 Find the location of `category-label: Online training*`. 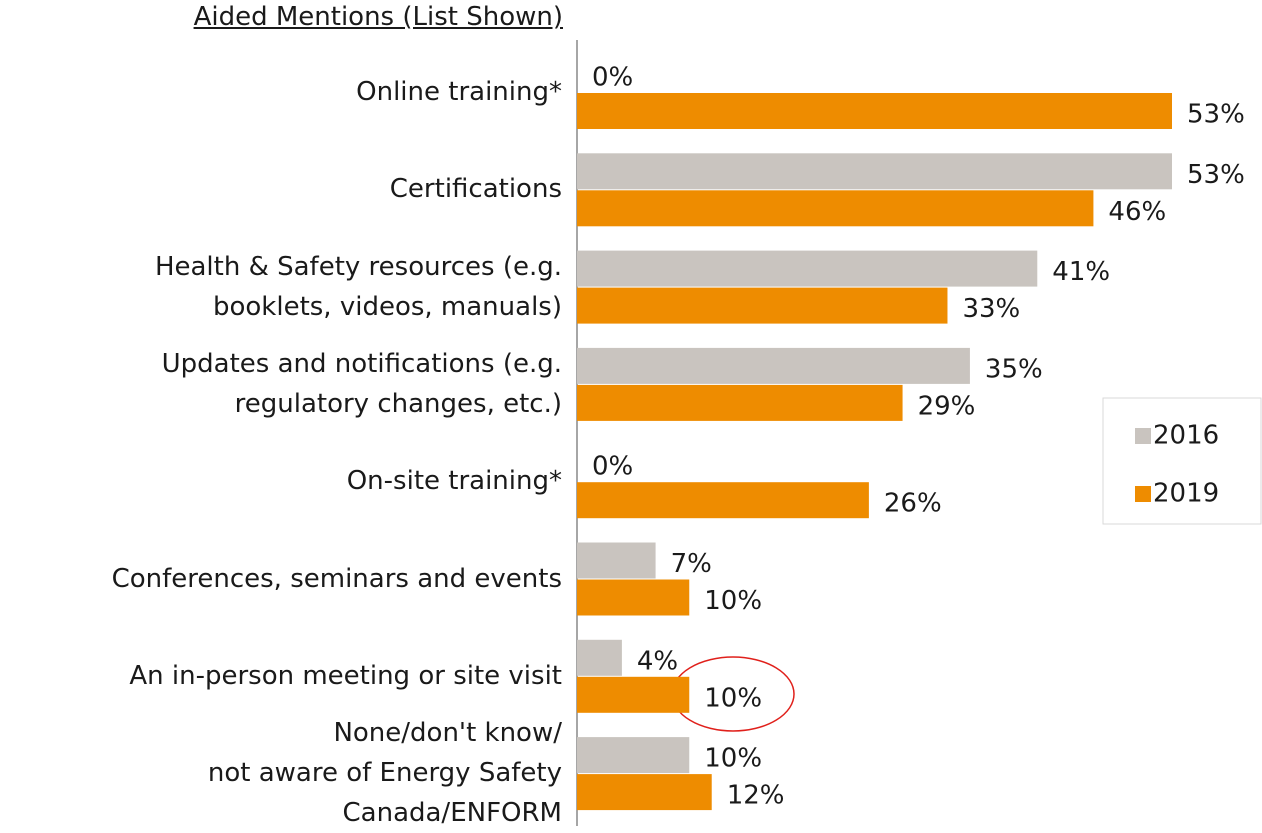

category-label: Online training* is located at coordinates (459, 92).